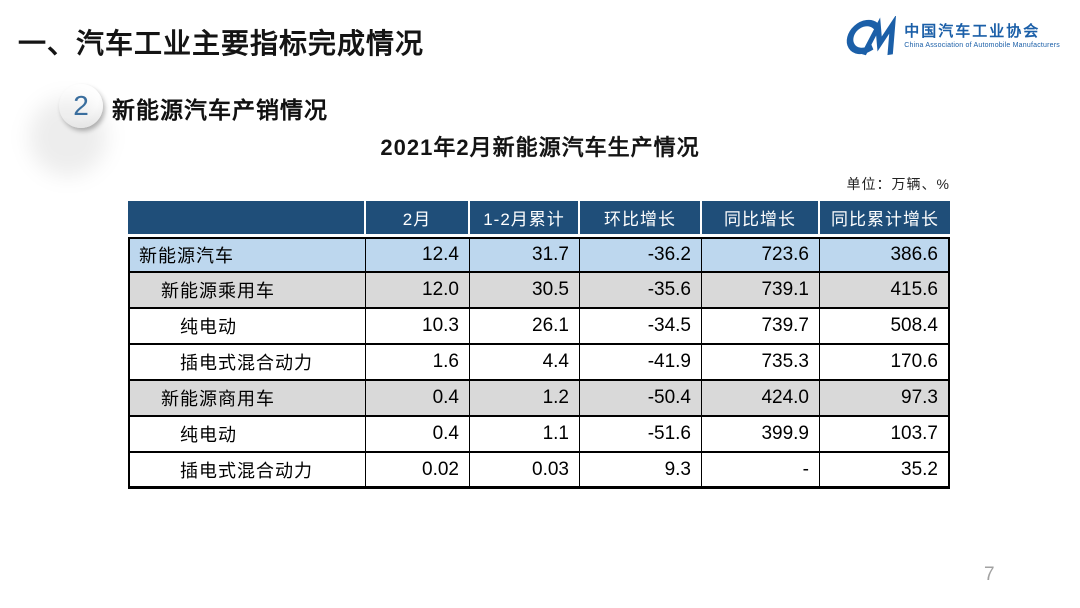  Describe the element at coordinates (220, 110) in the screenshot. I see `section-title: 新能源汽车产销情况` at that location.